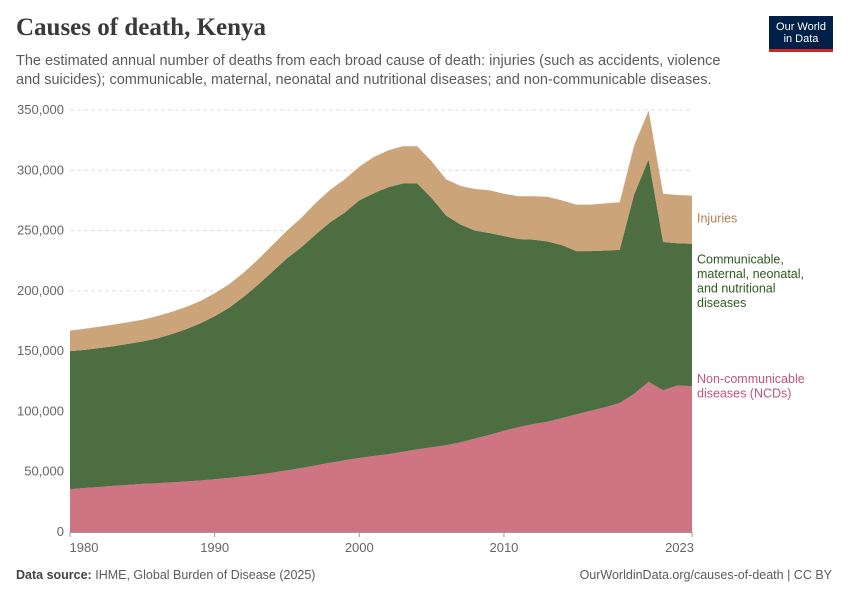 Image resolution: width=850 pixels, height=600 pixels. I want to click on x-tick-label: 2023, so click(679, 547).